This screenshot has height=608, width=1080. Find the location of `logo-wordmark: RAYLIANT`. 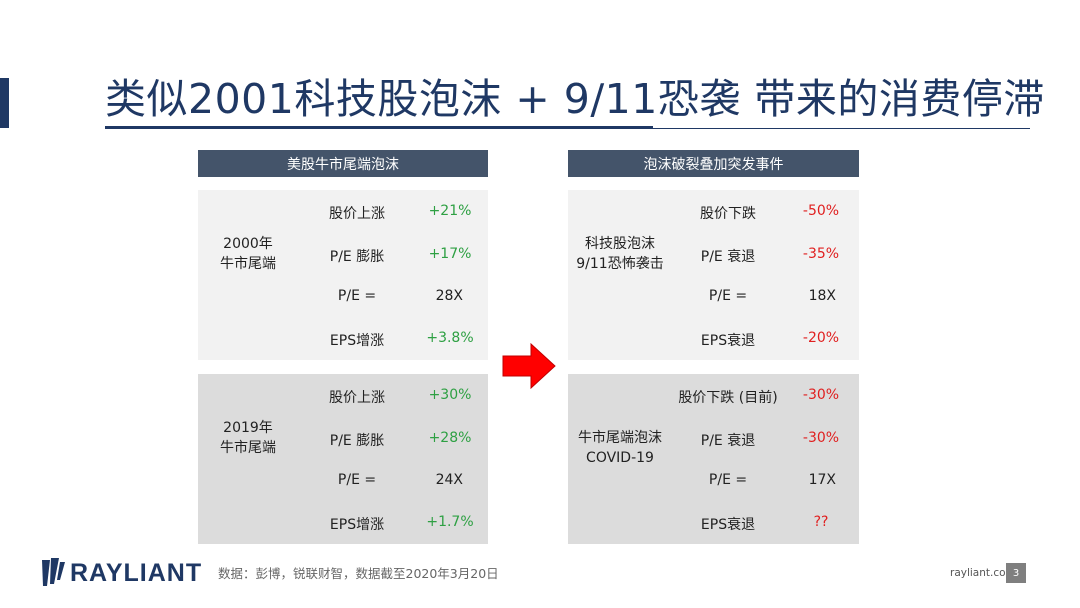

logo-wordmark: RAYLIANT is located at coordinates (136, 572).